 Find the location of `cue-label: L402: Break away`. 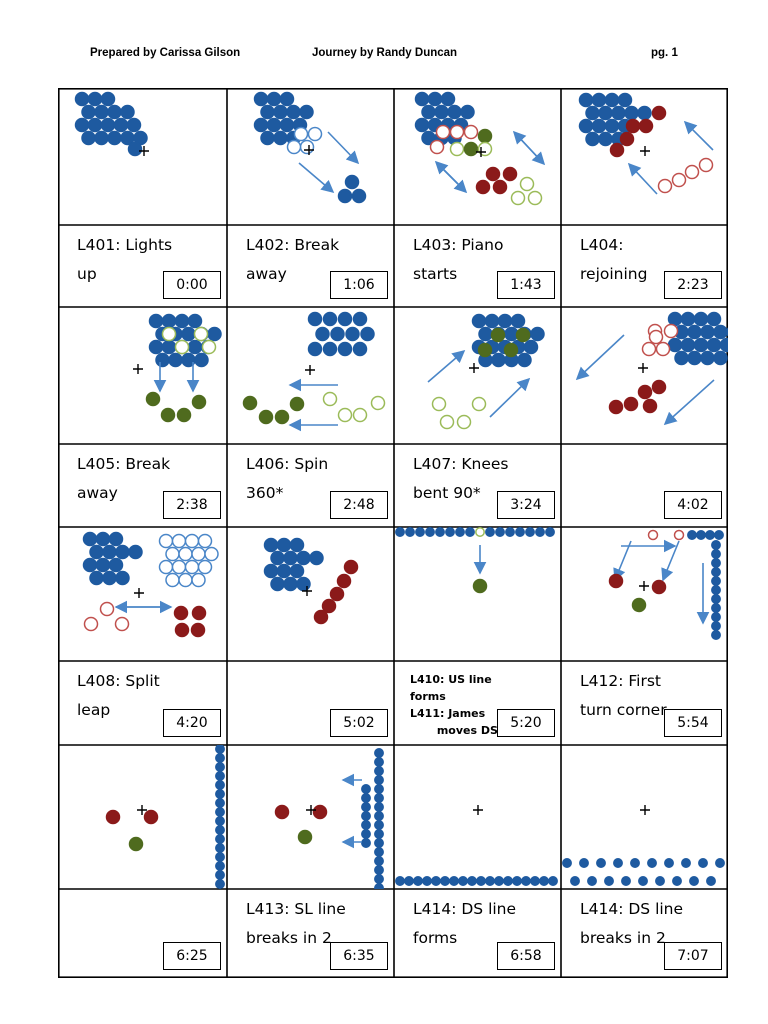

cue-label: L402: Break away is located at coordinates (295, 259).